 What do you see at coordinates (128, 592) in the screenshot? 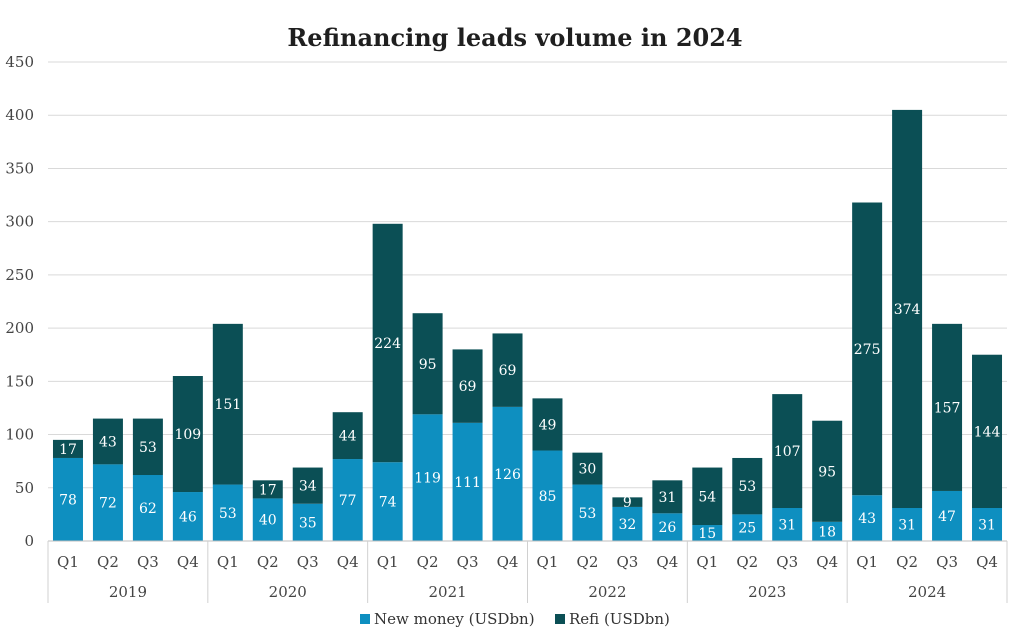
I see `x-tick-label-year: 2019` at bounding box center [128, 592].